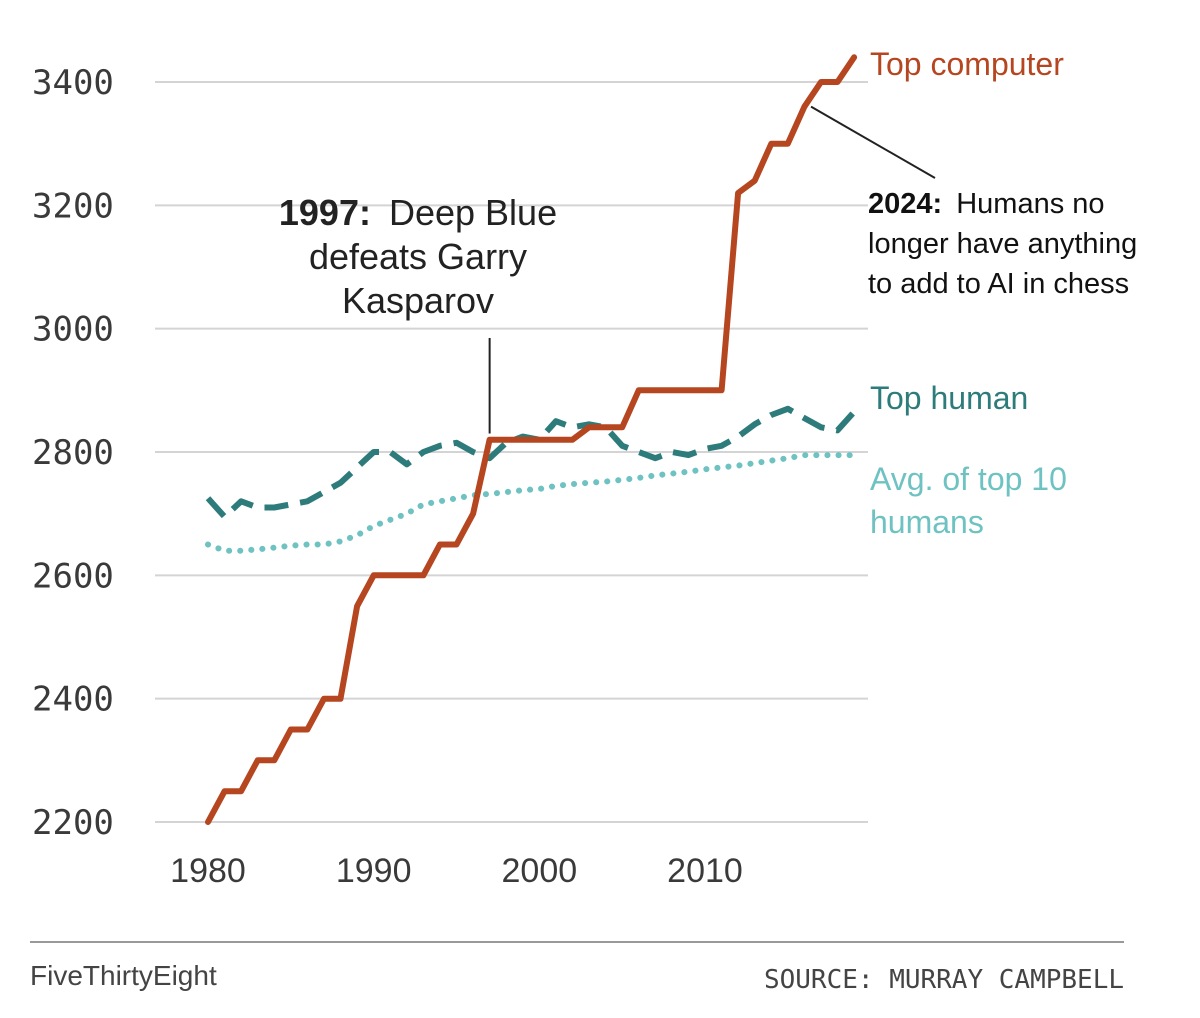  Describe the element at coordinates (73, 700) in the screenshot. I see `y-tick-label: 2400` at that location.